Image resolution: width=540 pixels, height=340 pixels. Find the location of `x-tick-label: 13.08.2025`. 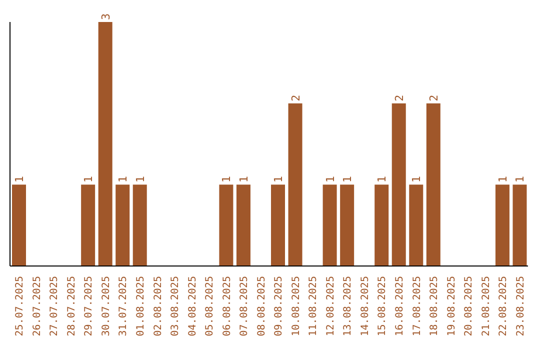

x-tick-label: 13.08.2025 is located at coordinates (348, 306).